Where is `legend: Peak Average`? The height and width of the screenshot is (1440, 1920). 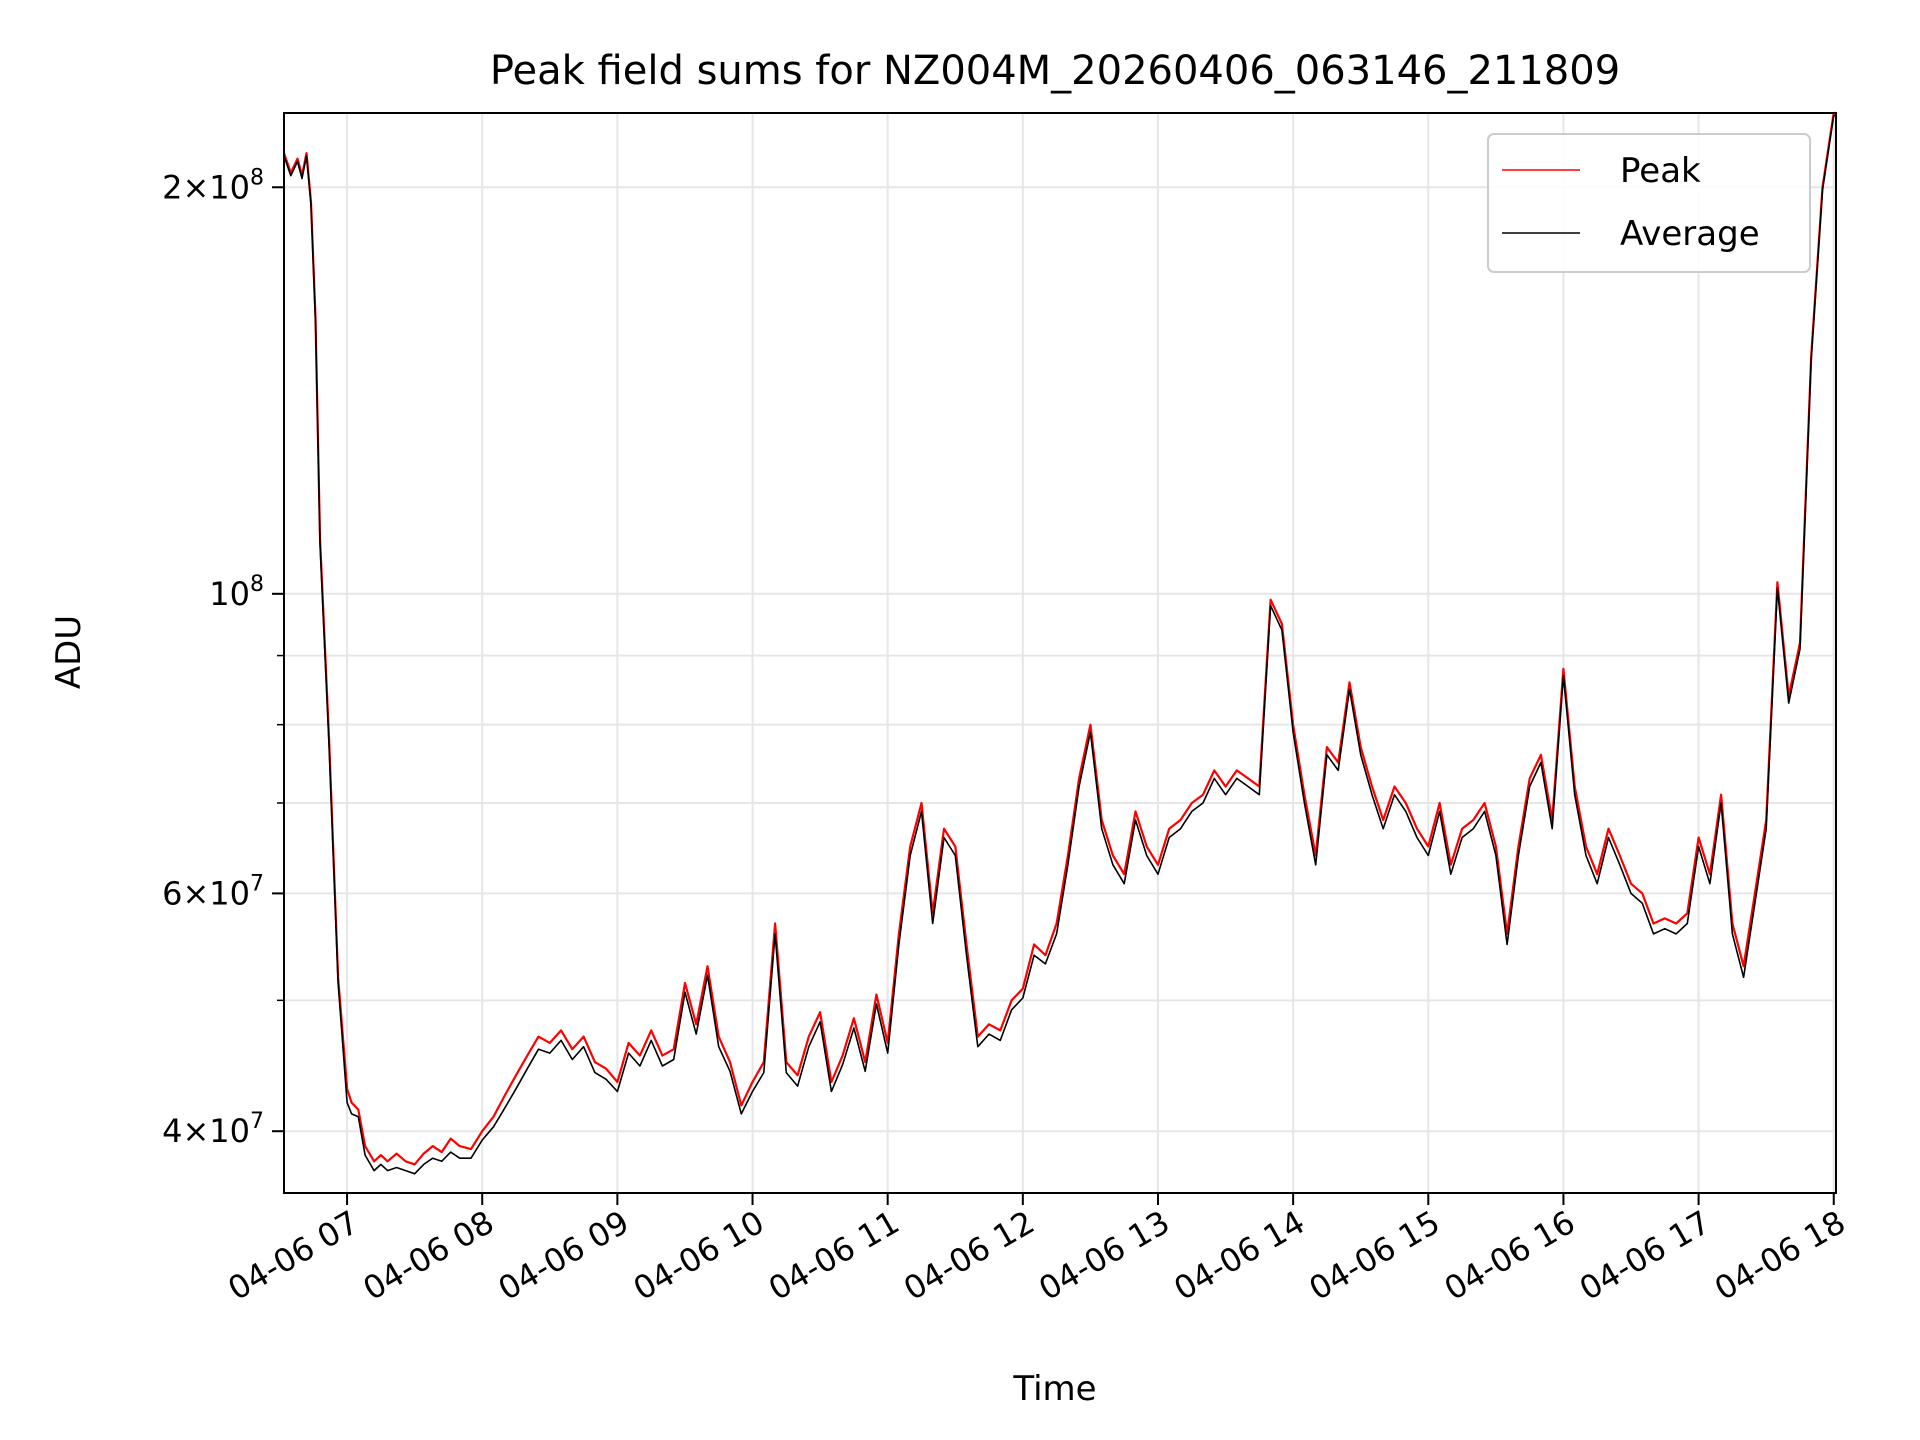
legend: Peak Average is located at coordinates (1649, 203).